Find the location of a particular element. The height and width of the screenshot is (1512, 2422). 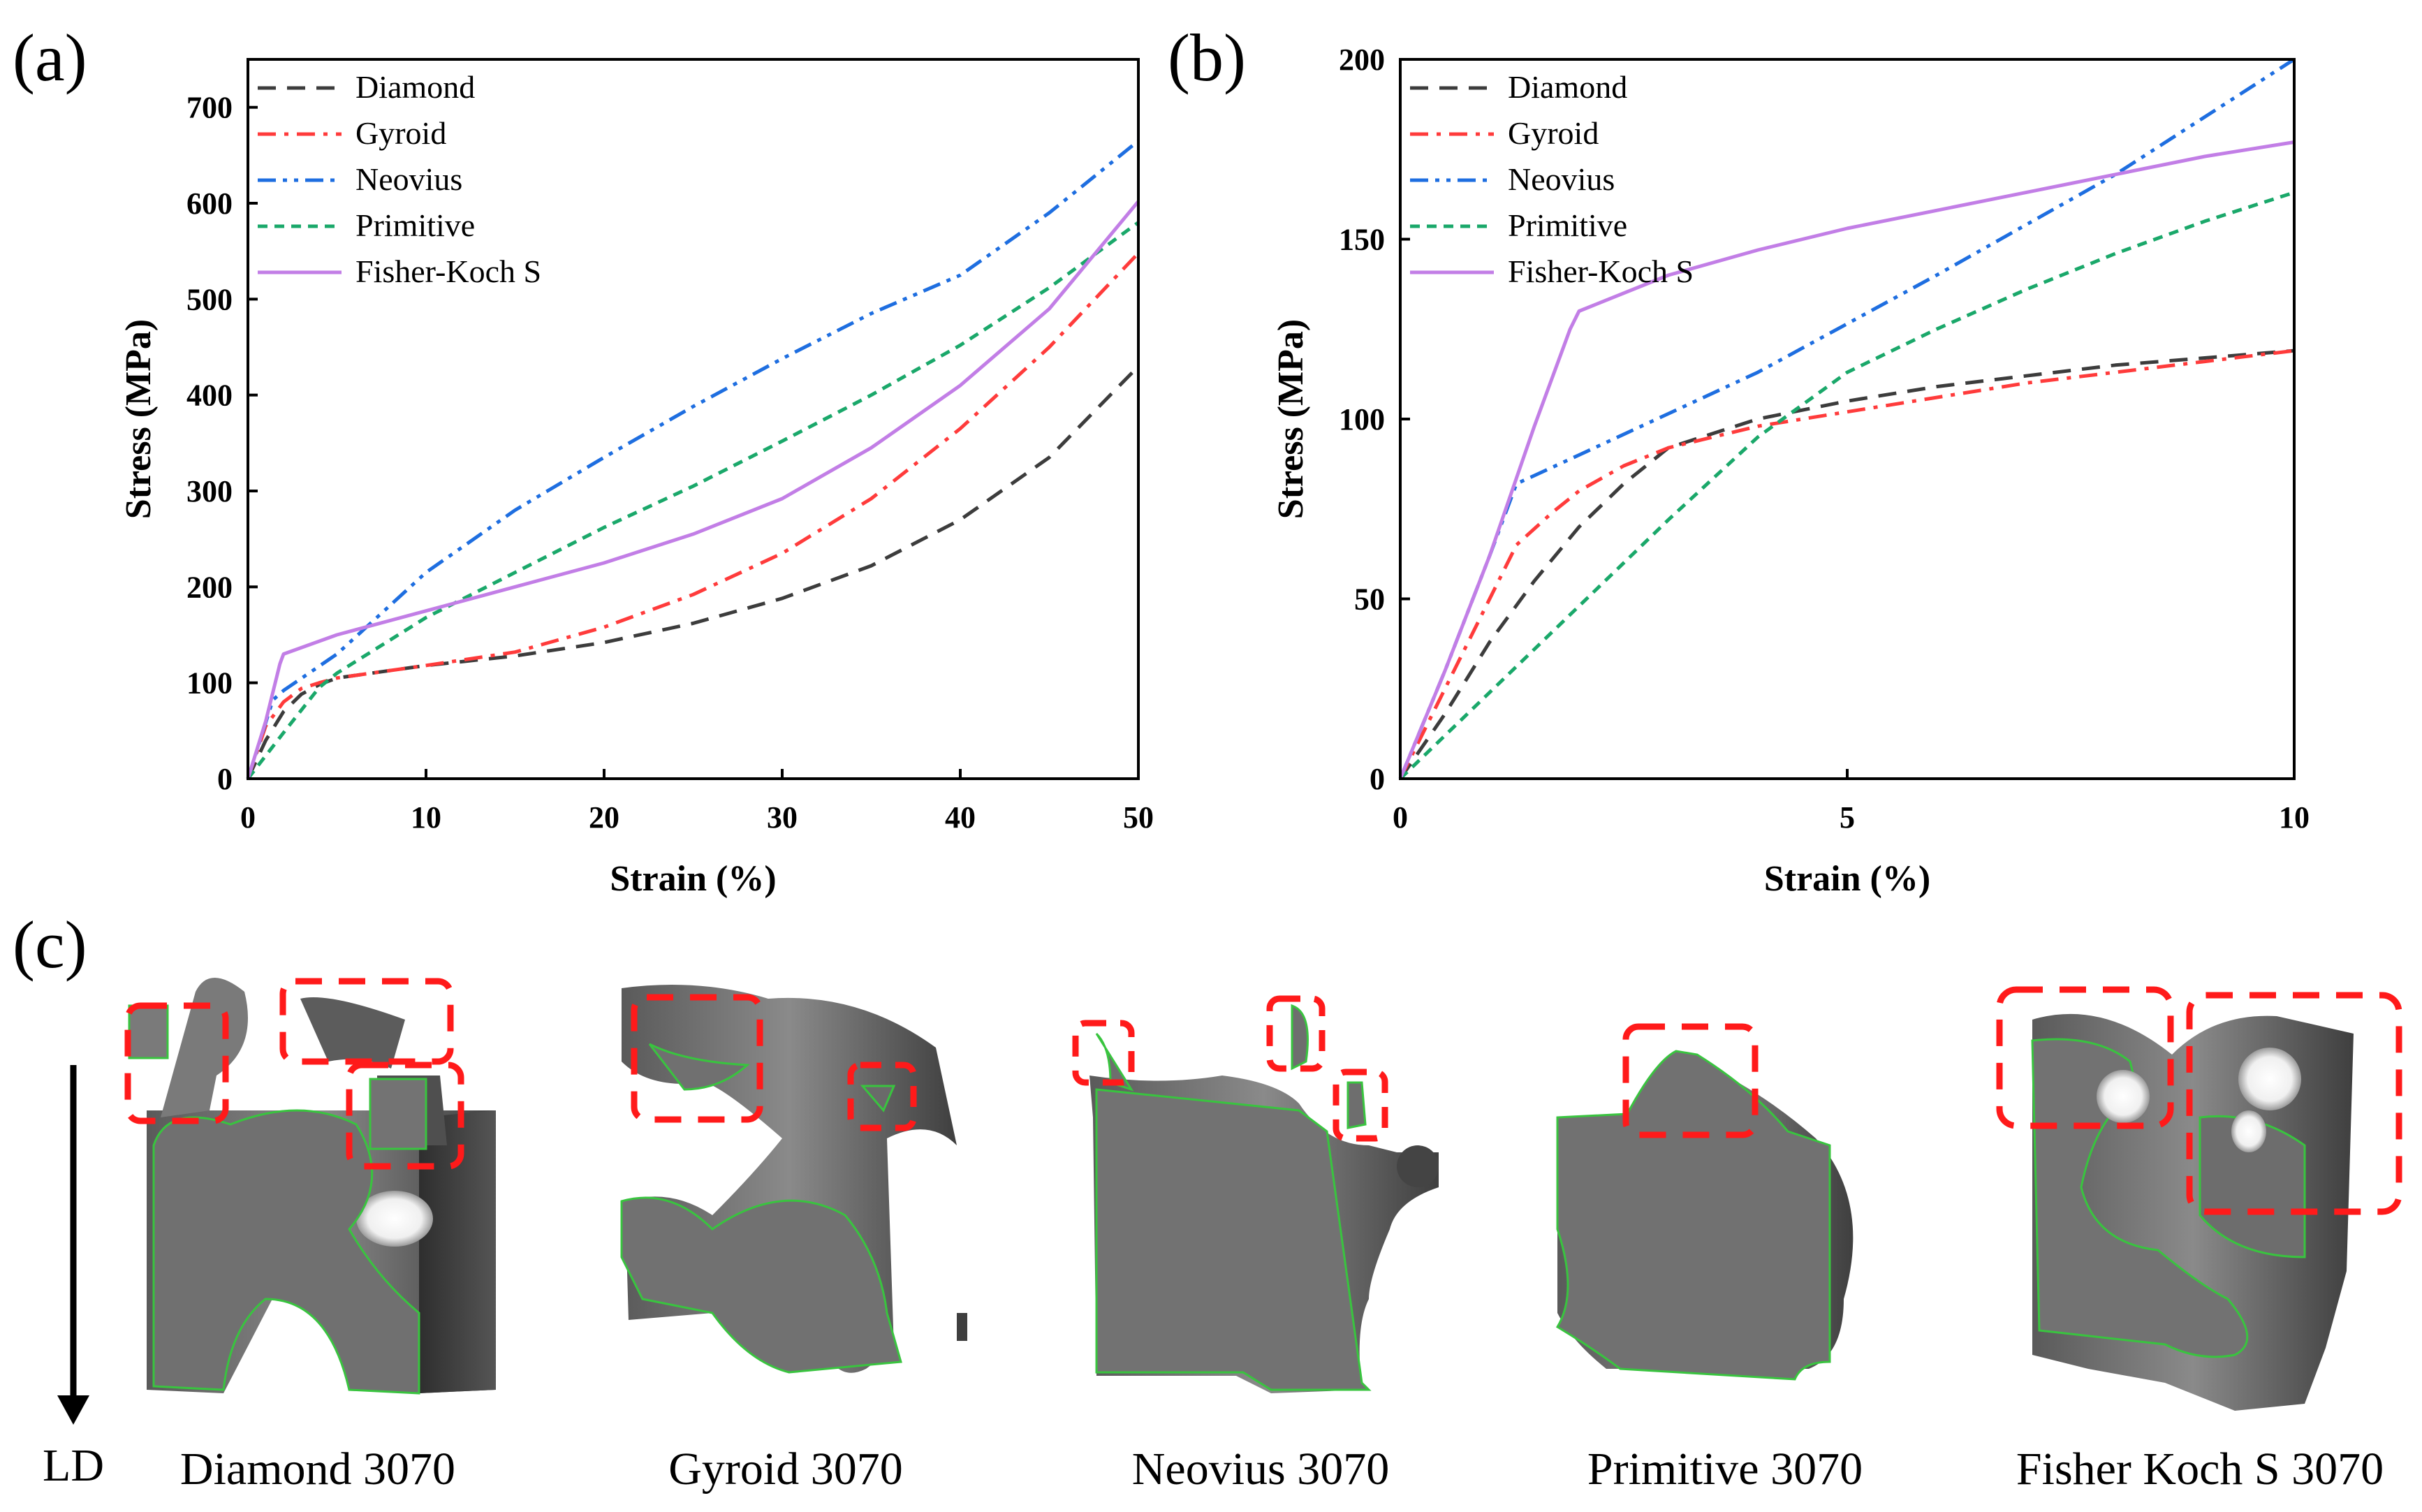

y-tick-label: 700 is located at coordinates (209, 108).